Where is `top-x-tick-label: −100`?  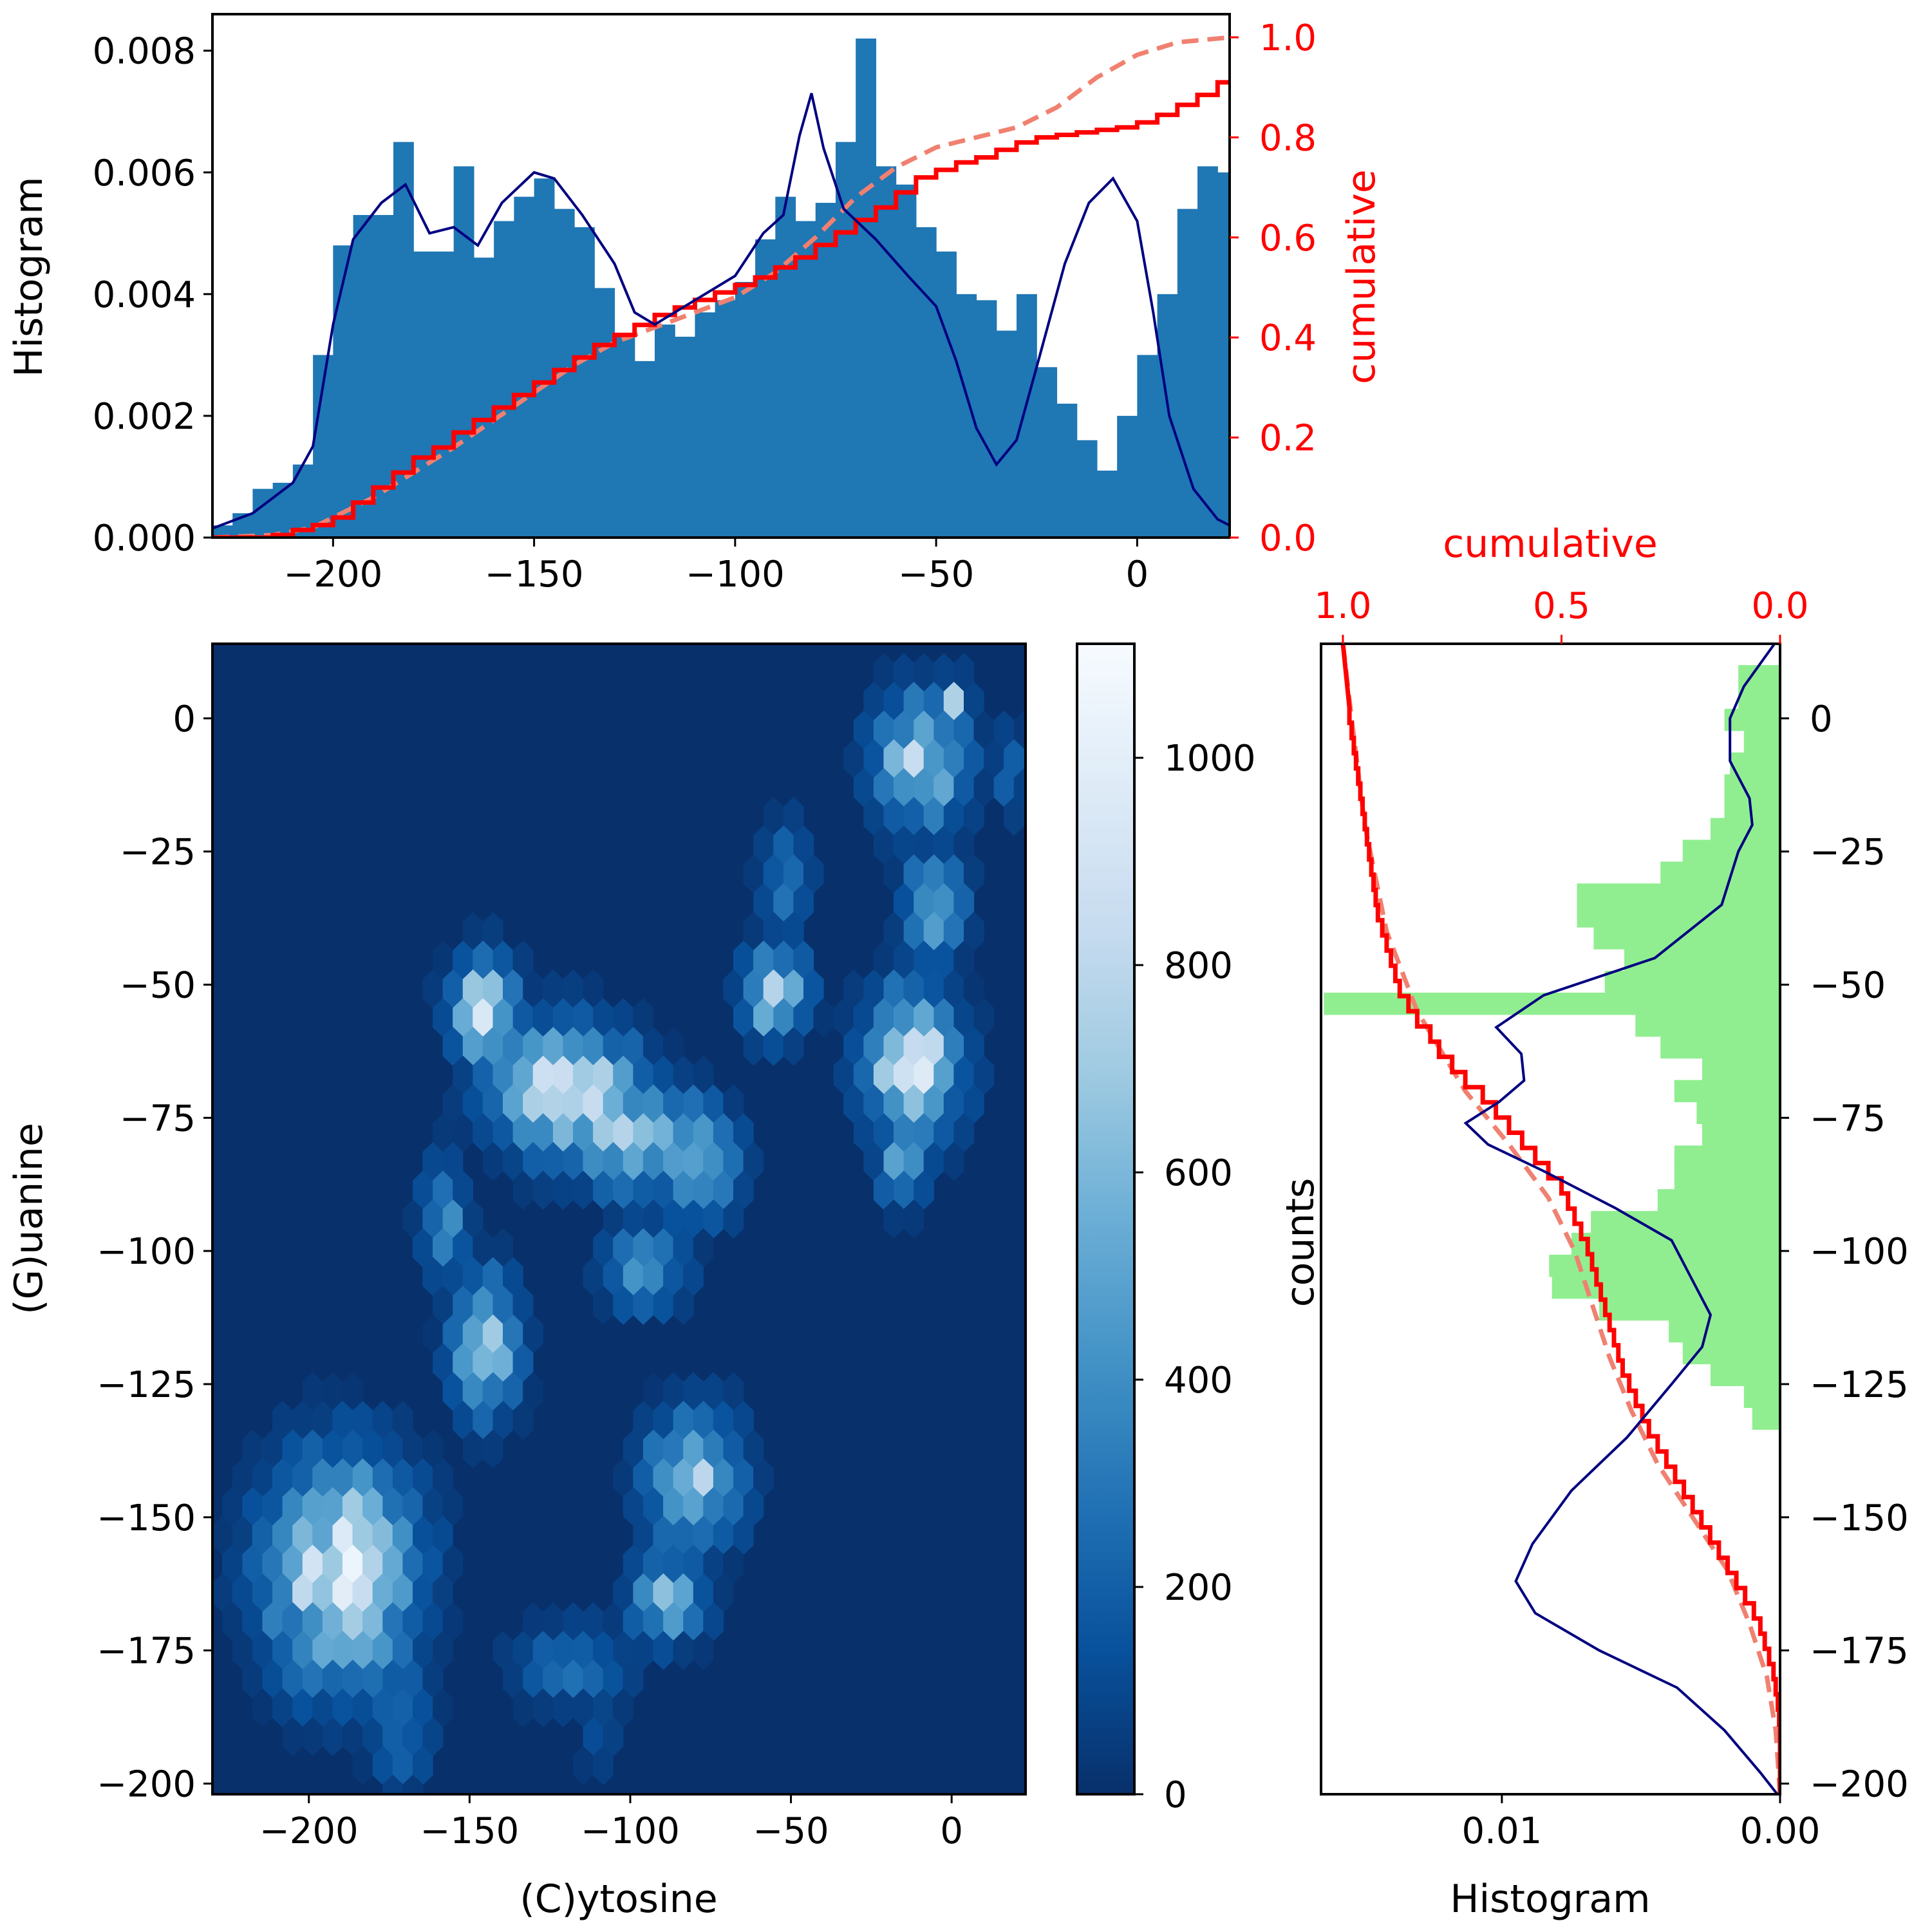
top-x-tick-label: −100 is located at coordinates (735, 575).